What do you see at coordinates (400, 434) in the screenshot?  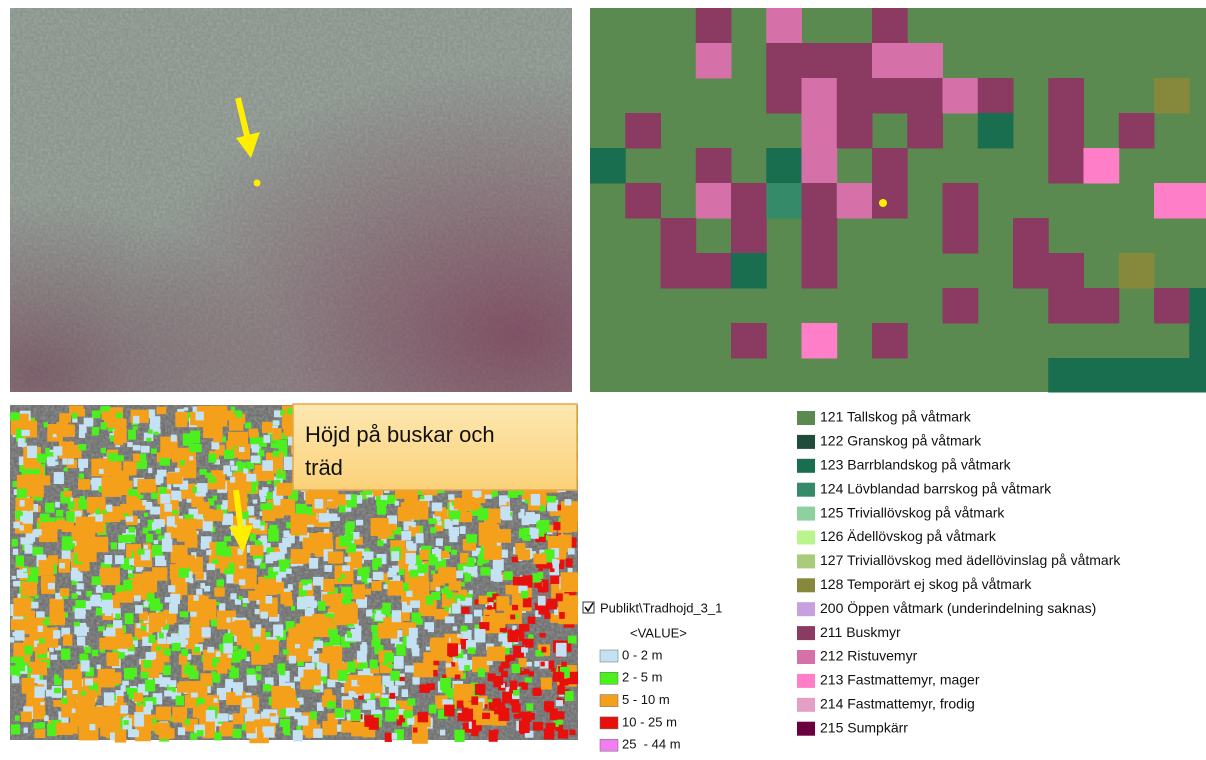 I see `label-line: Höjd på buskar och` at bounding box center [400, 434].